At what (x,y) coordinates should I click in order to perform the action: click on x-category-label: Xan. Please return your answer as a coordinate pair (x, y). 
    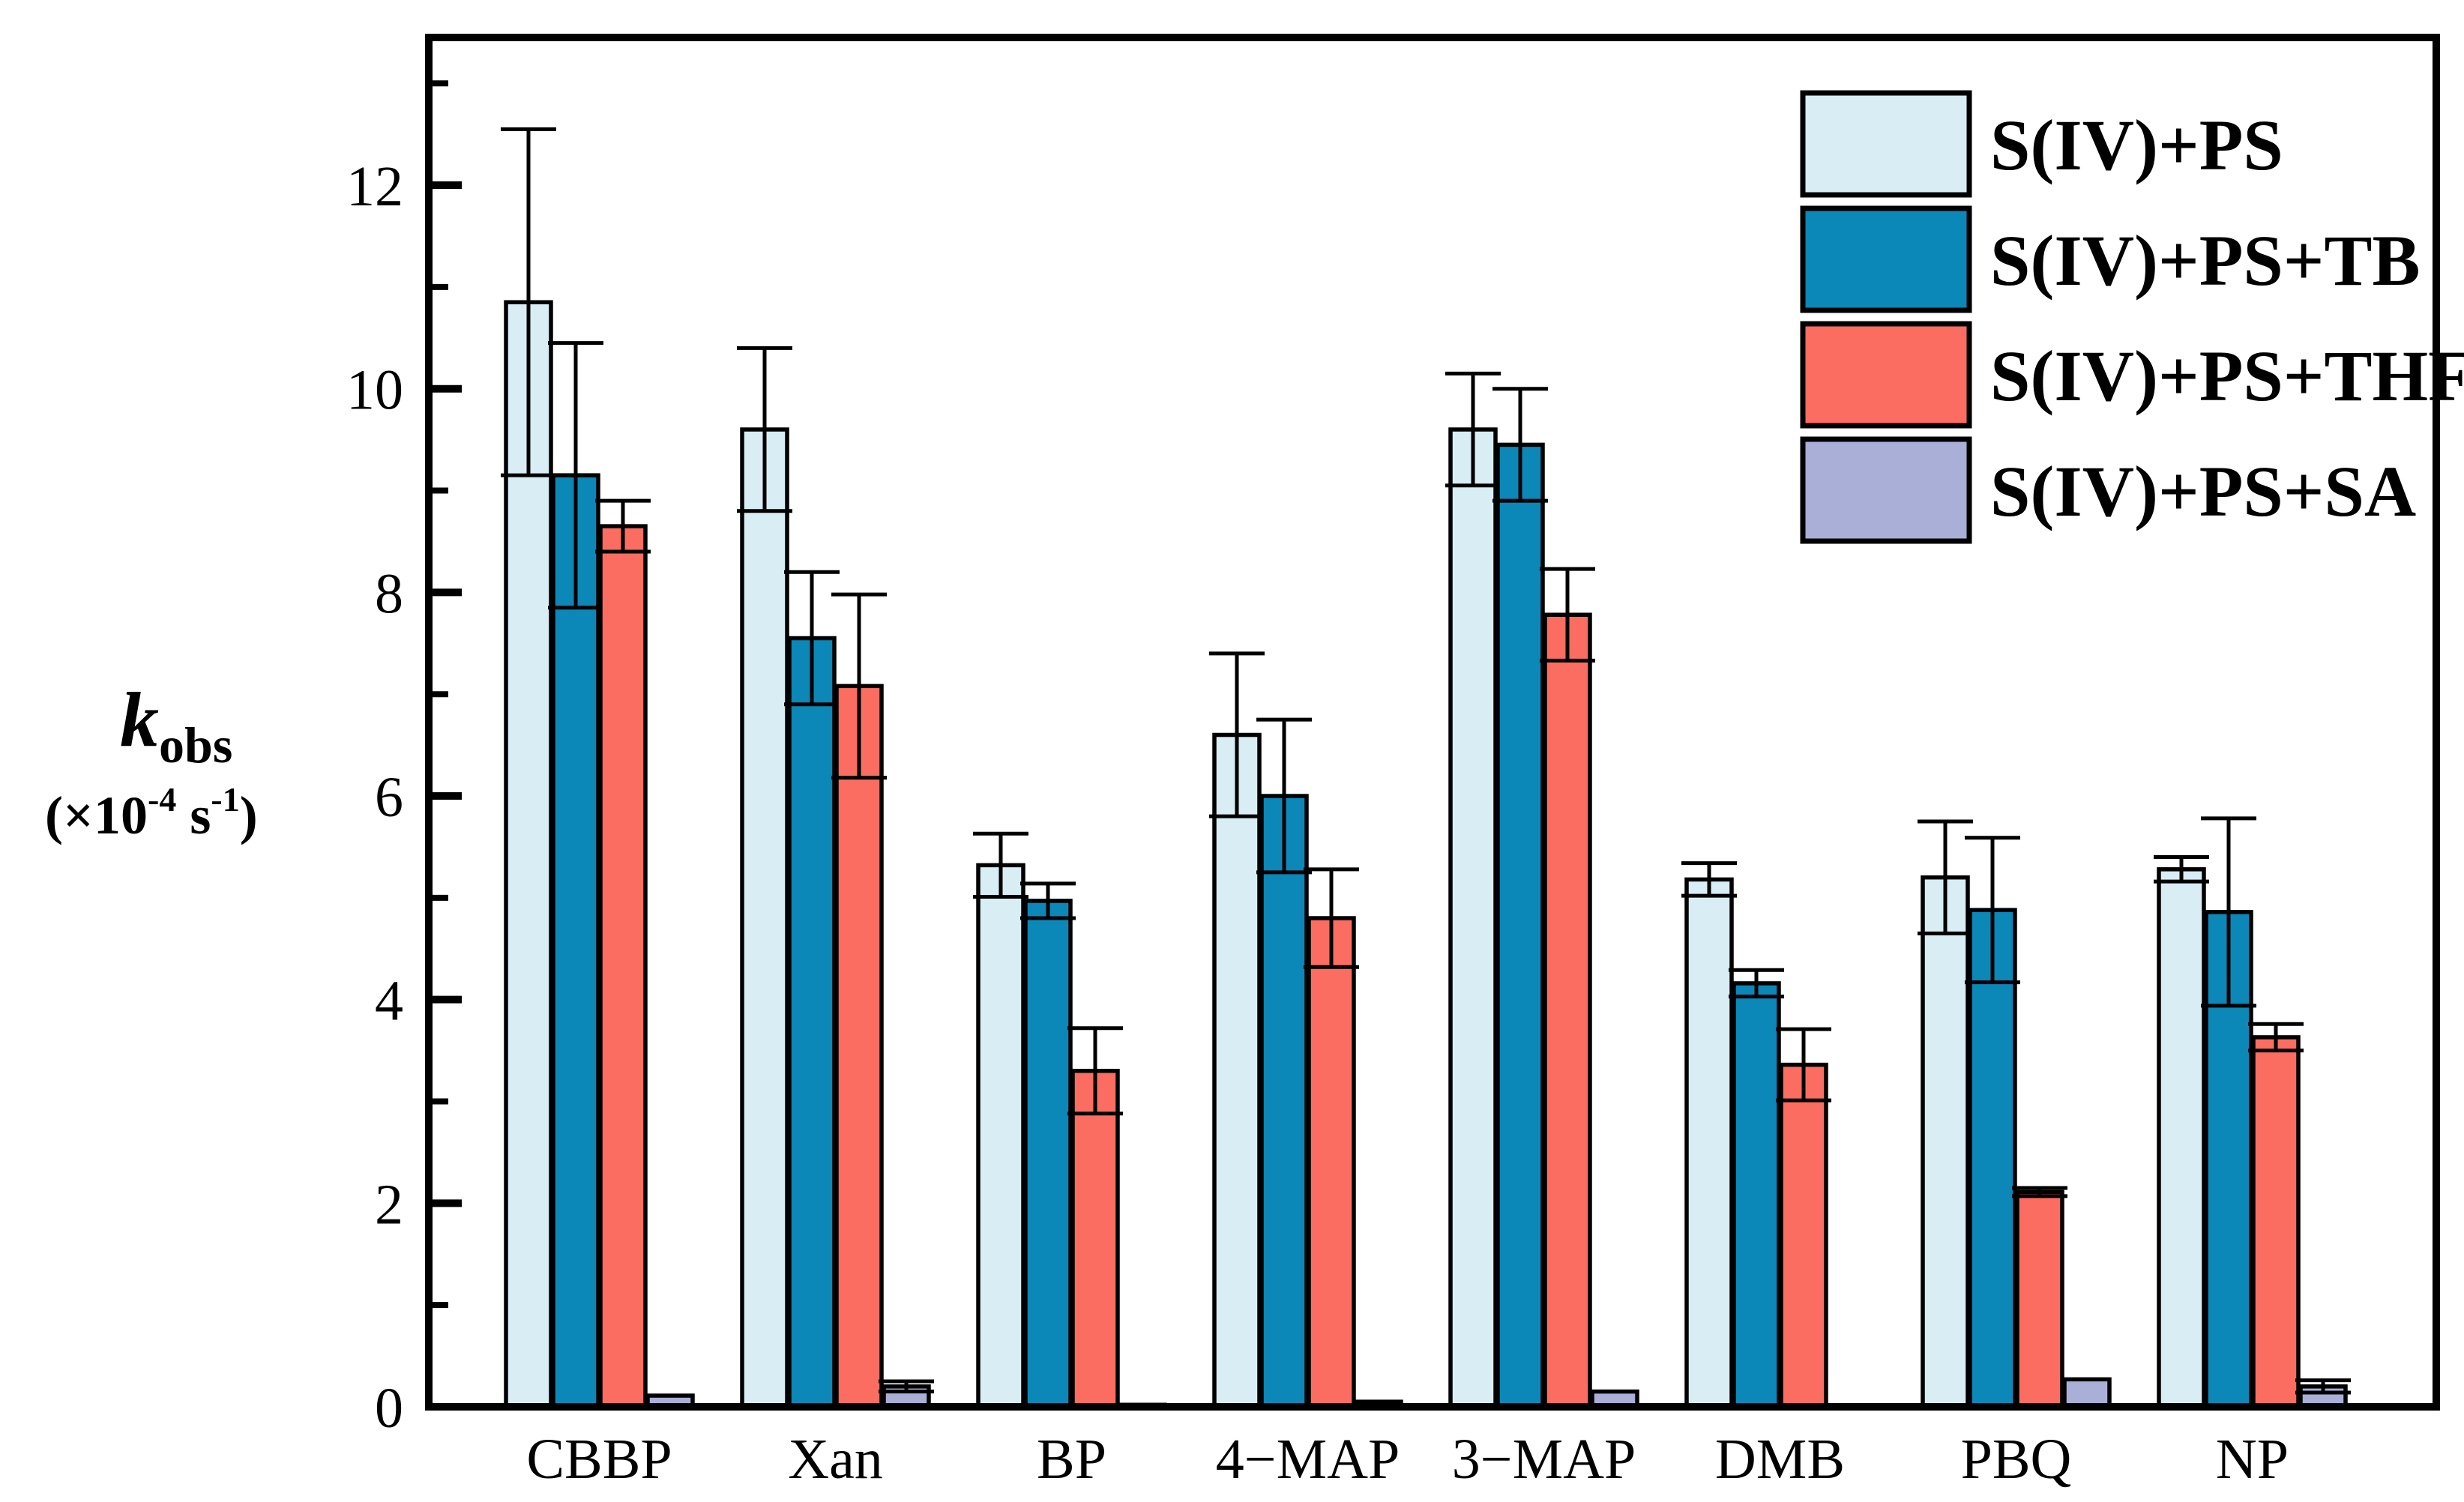
    Looking at the image, I should click on (835, 1460).